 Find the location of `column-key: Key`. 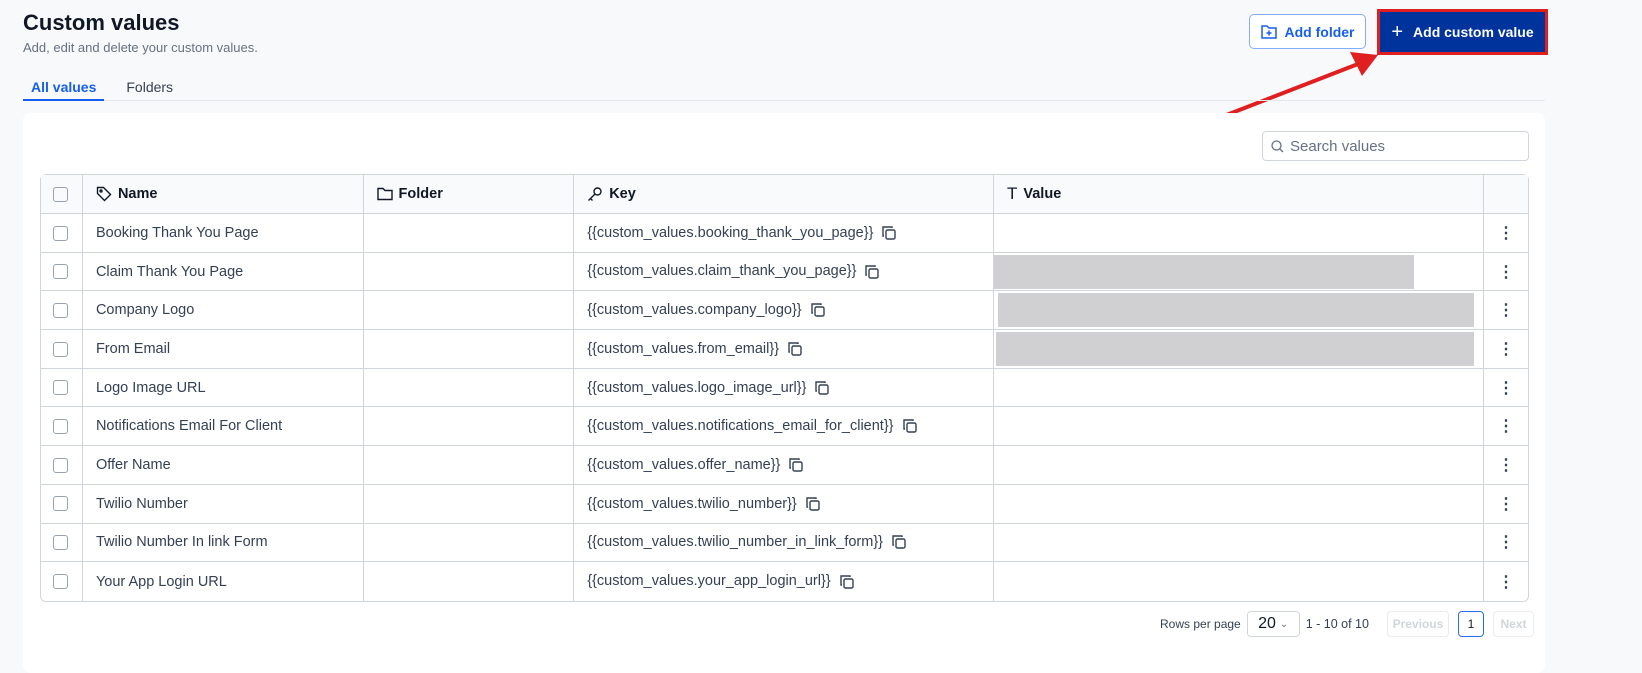

column-key: Key is located at coordinates (622, 193).